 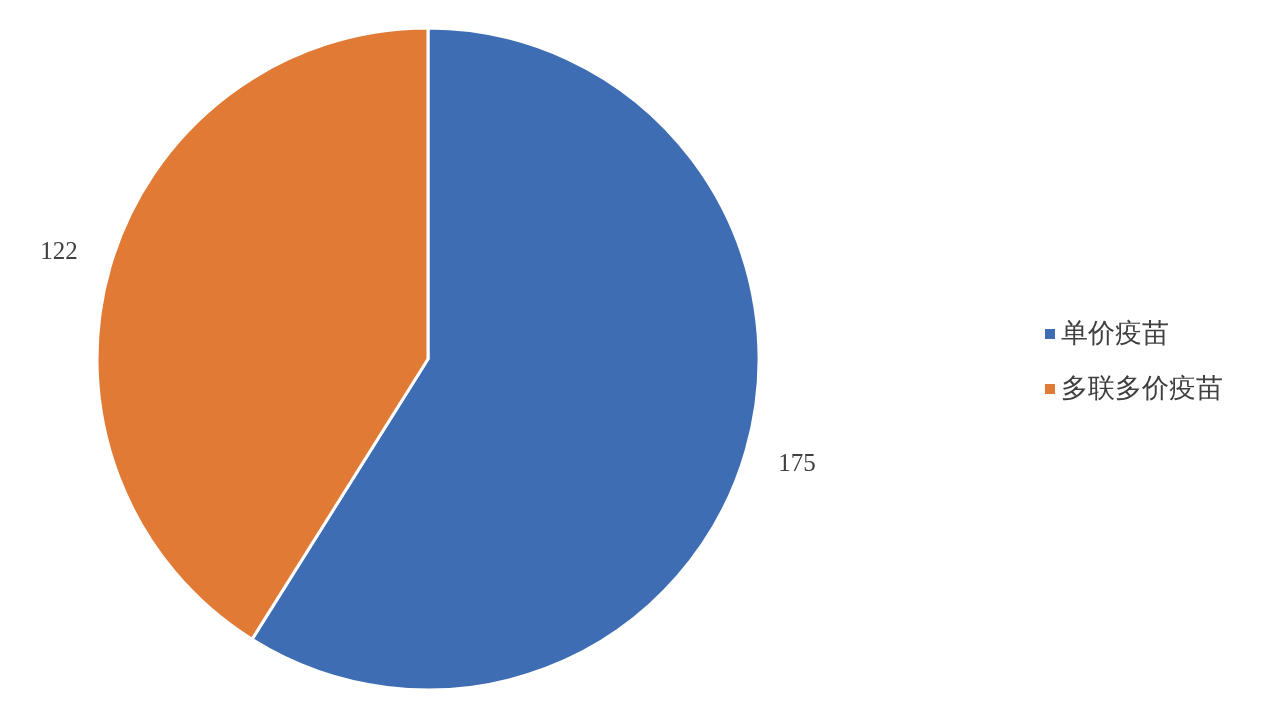 What do you see at coordinates (797, 462) in the screenshot?
I see `data-label: 175` at bounding box center [797, 462].